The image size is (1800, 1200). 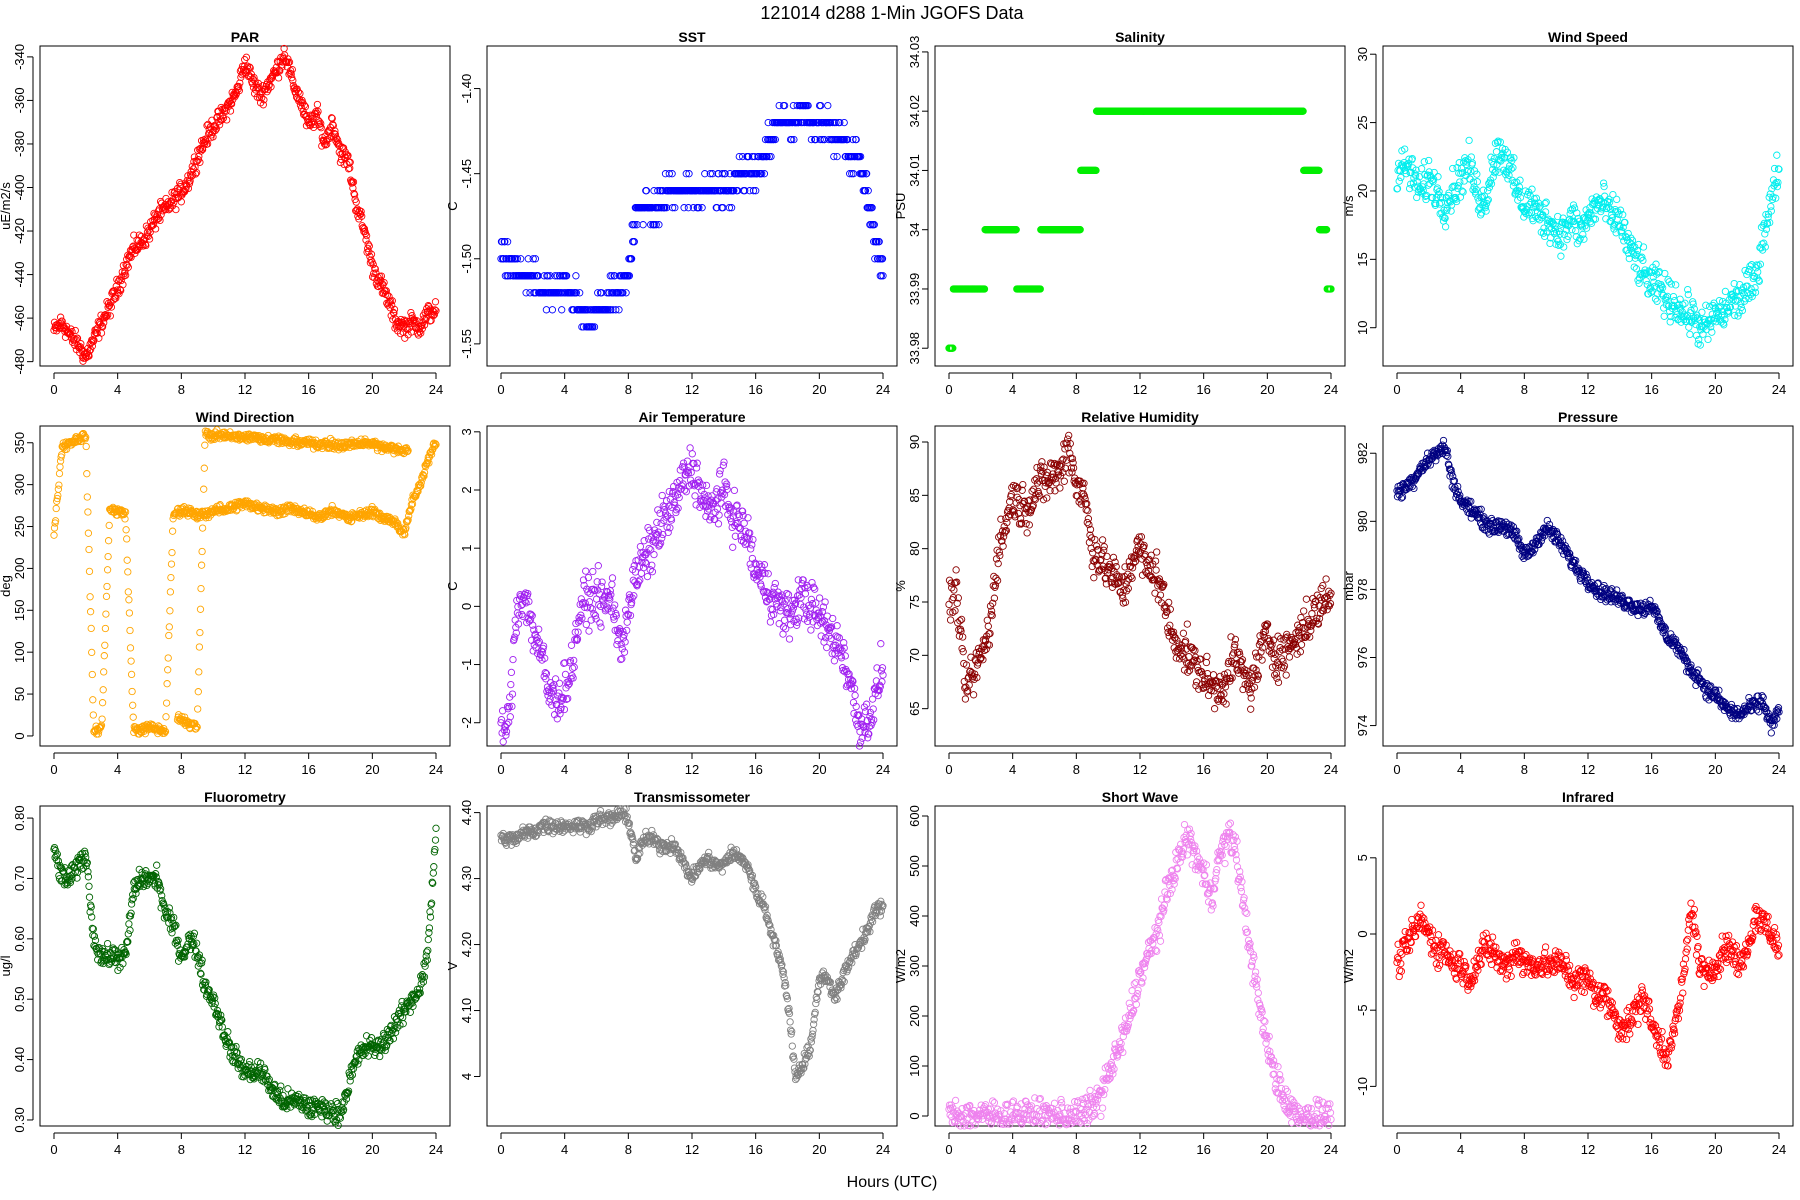 I want to click on y-tick-label: -1.40, so click(x=466, y=89).